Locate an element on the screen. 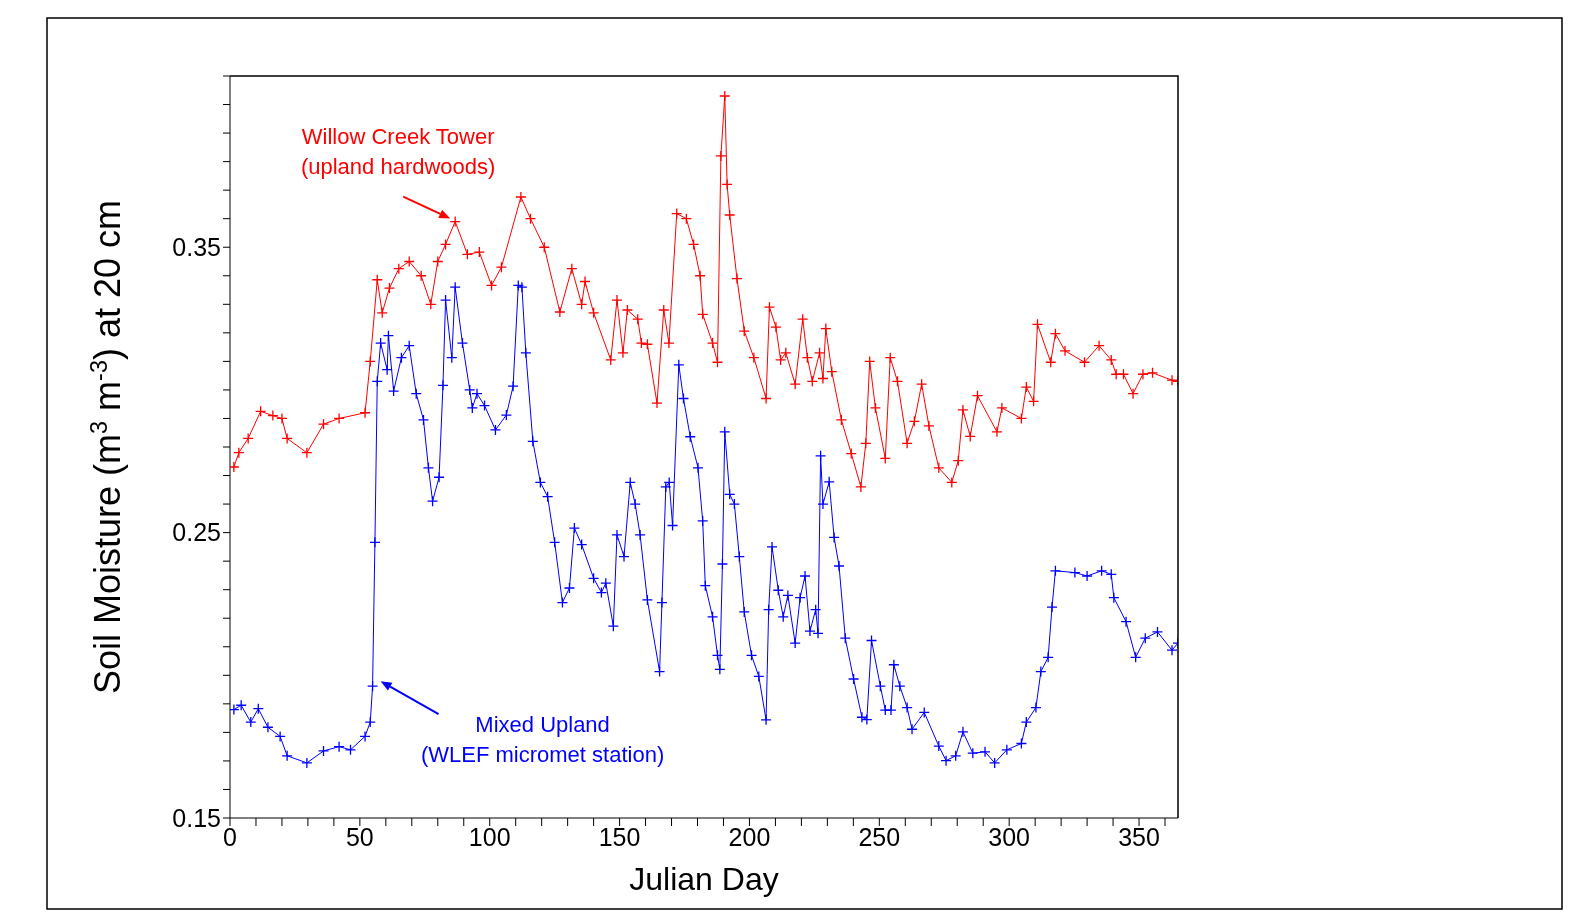 The image size is (1592, 923). x-tick-label: 200 is located at coordinates (749, 836).